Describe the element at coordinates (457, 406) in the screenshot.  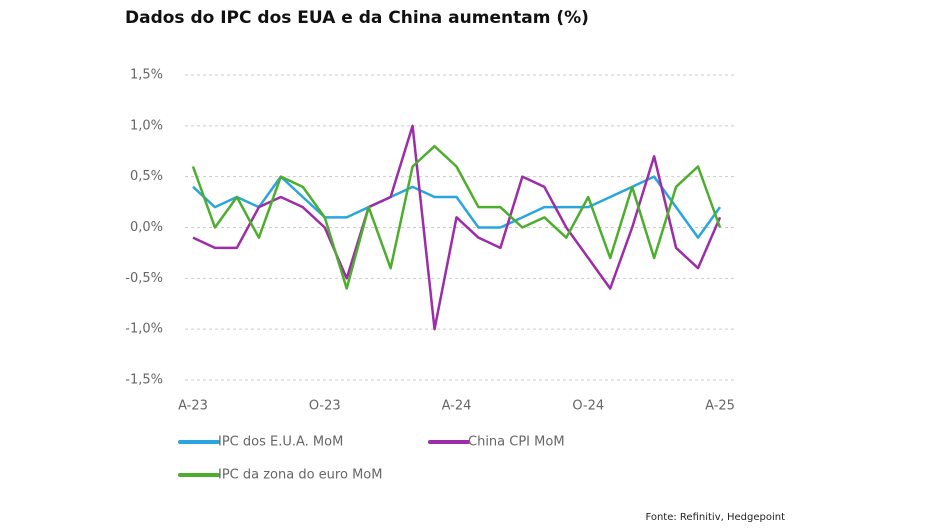
I see `x-tick-label: A-24` at that location.